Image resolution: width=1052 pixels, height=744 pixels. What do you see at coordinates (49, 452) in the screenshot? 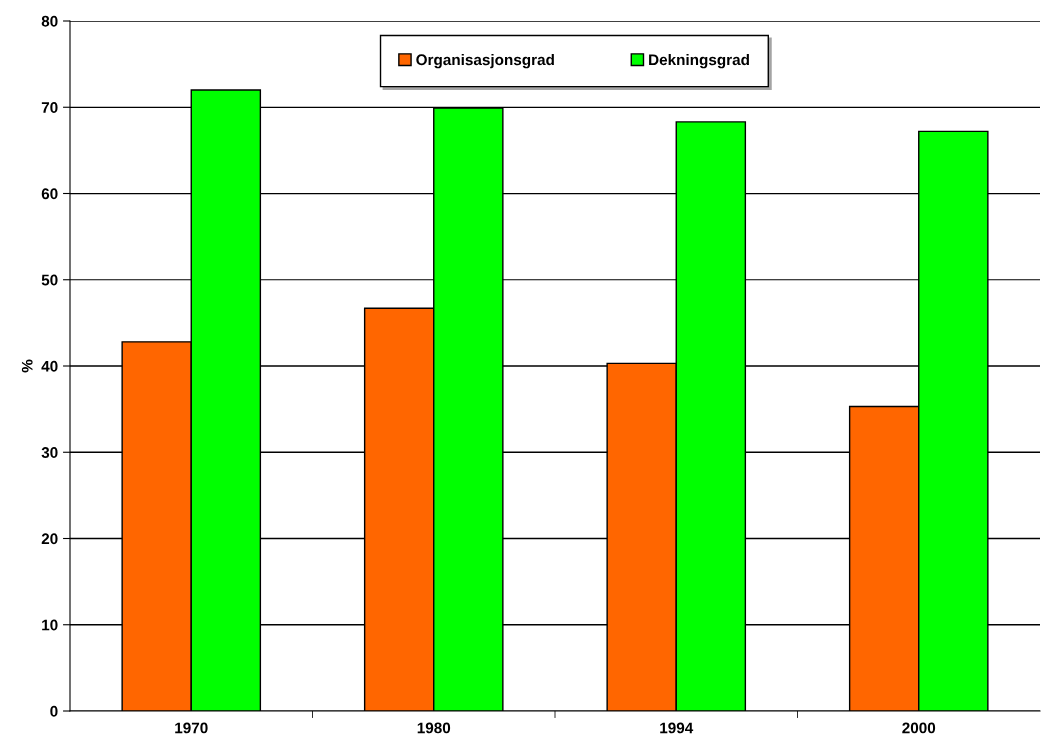
I see `y-tick-label: 30` at bounding box center [49, 452].